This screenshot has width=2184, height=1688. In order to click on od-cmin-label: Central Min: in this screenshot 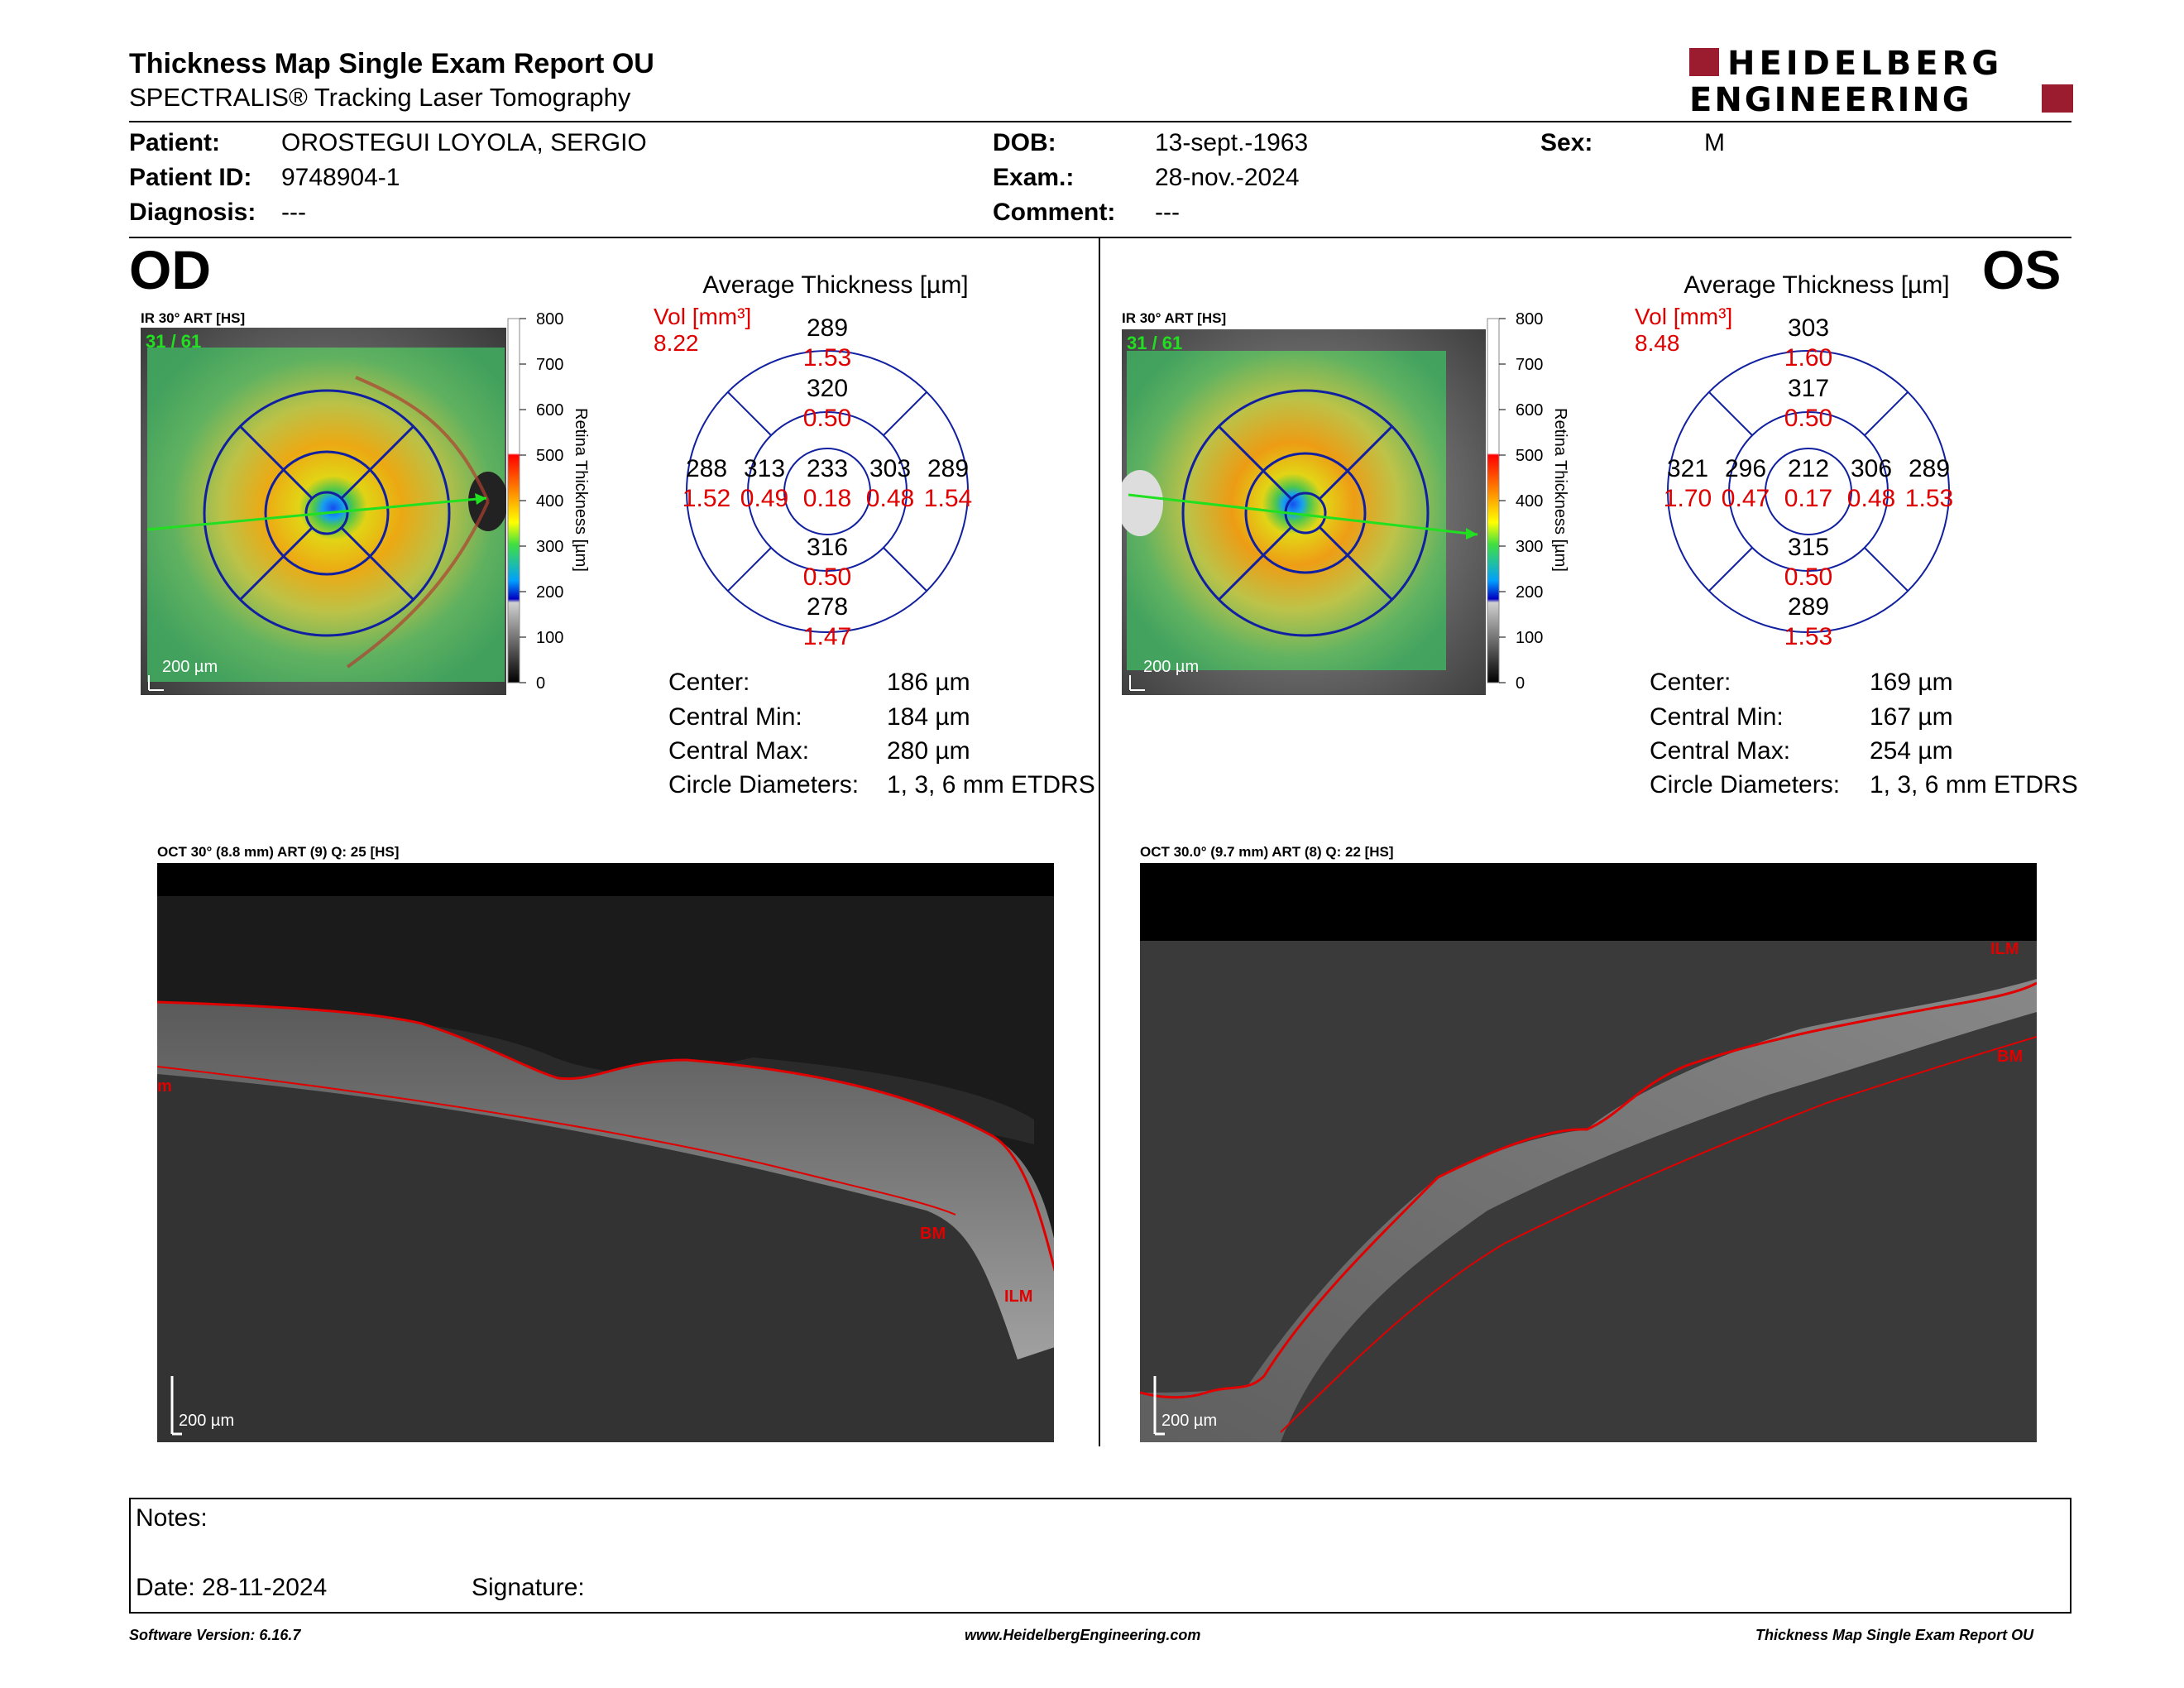, I will do `click(735, 717)`.